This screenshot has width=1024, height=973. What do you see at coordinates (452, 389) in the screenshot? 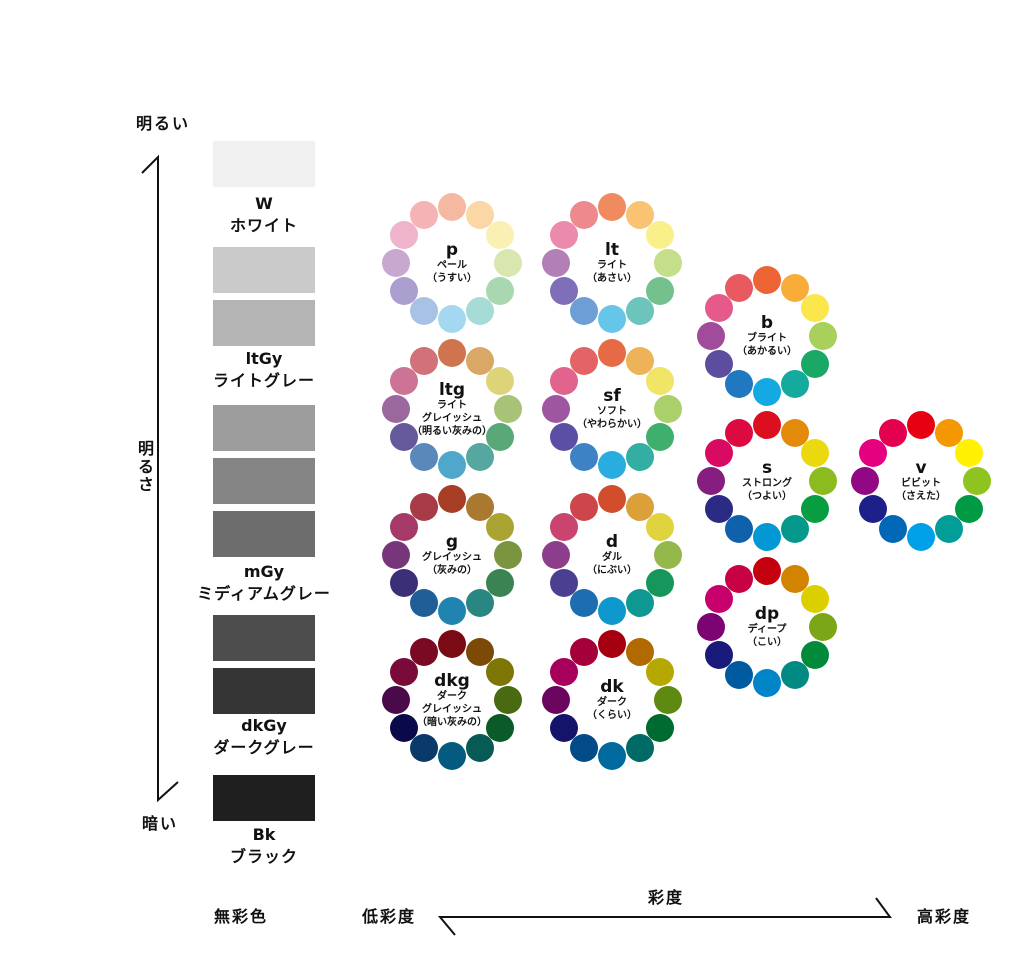
I see `tone-code: ltg` at bounding box center [452, 389].